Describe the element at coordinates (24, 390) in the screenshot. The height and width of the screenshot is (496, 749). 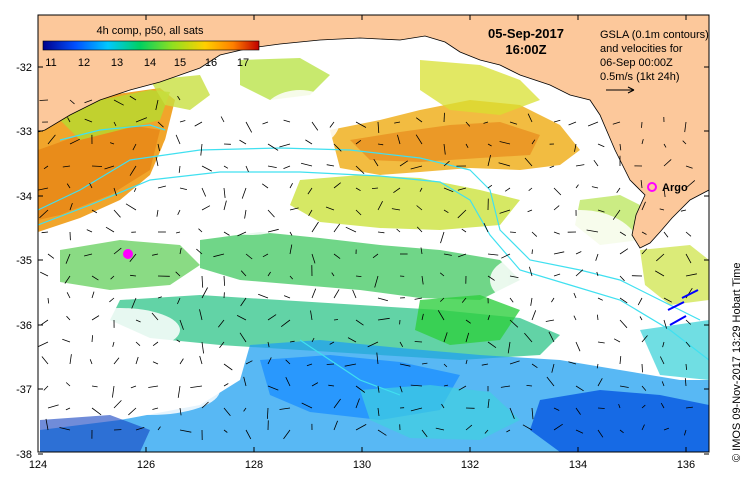
I see `lat-label: -37` at that location.